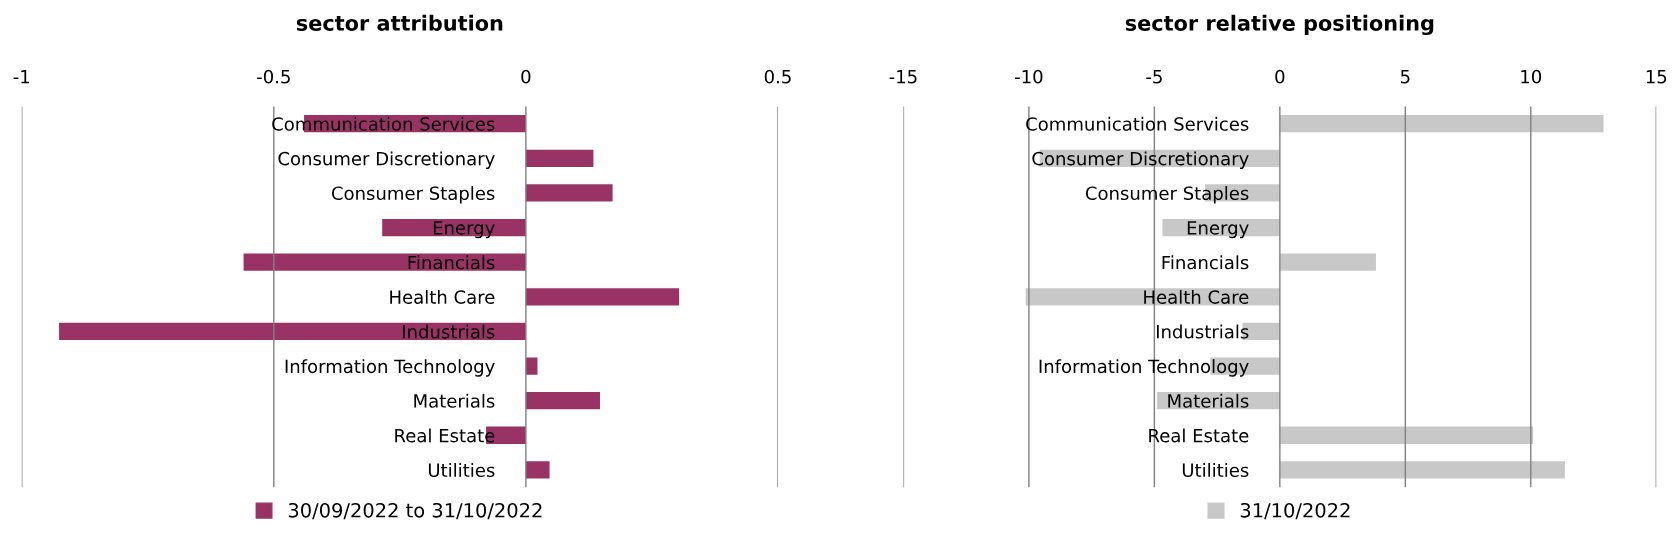  What do you see at coordinates (903, 77) in the screenshot?
I see `x-tick-label: -15` at bounding box center [903, 77].